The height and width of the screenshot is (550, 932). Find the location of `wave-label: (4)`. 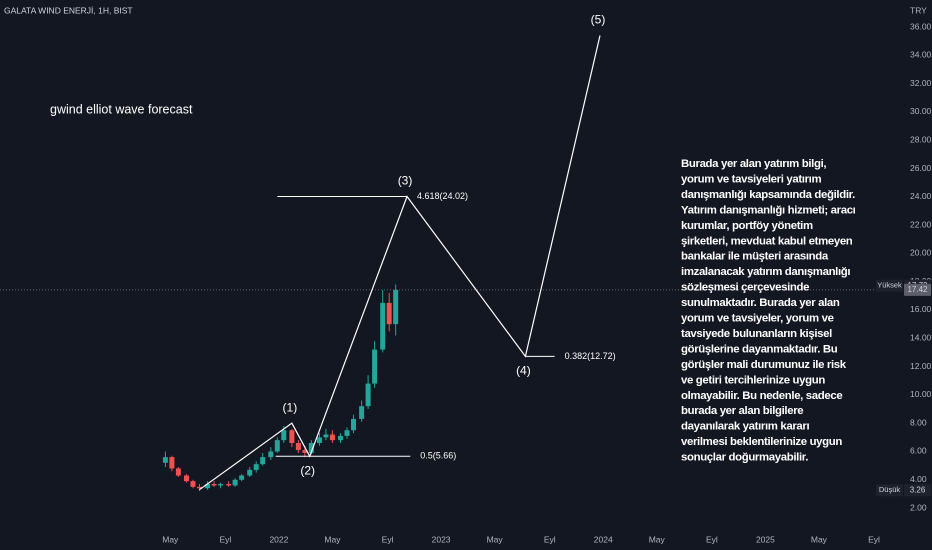

wave-label: (4) is located at coordinates (523, 371).